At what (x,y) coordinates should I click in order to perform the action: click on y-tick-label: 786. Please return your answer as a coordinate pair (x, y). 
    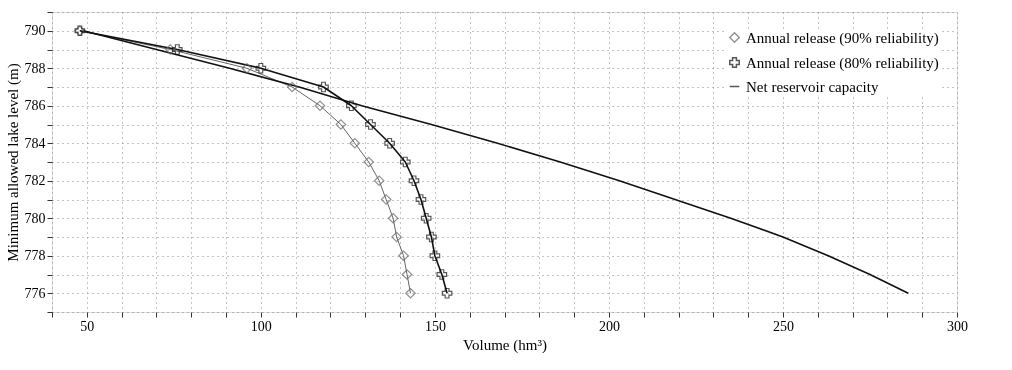
    Looking at the image, I should click on (35, 106).